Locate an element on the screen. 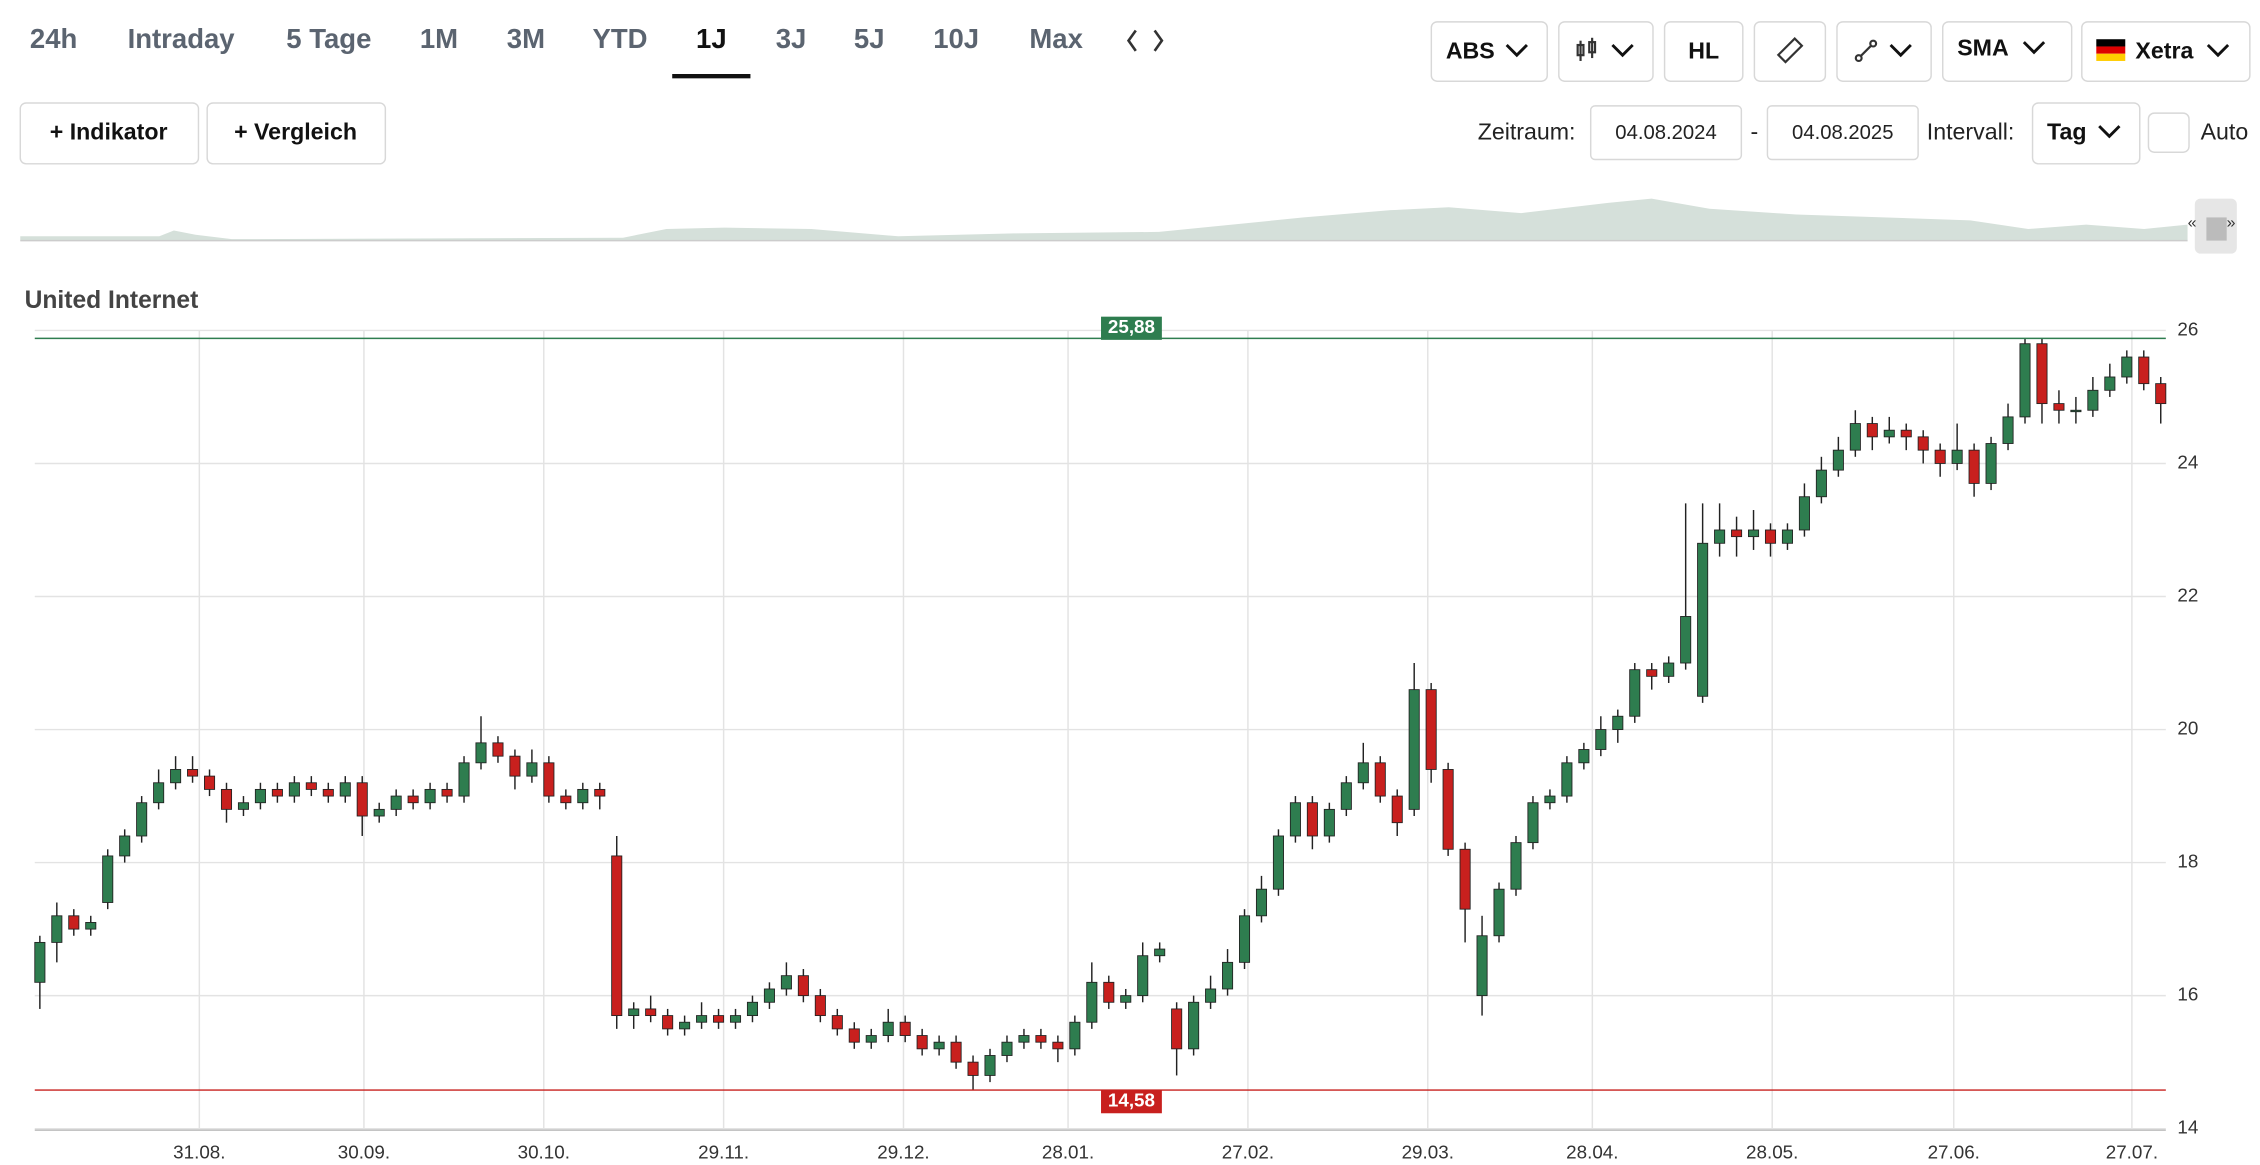 The image size is (2260, 1165). hl-label: HL is located at coordinates (1703, 50).